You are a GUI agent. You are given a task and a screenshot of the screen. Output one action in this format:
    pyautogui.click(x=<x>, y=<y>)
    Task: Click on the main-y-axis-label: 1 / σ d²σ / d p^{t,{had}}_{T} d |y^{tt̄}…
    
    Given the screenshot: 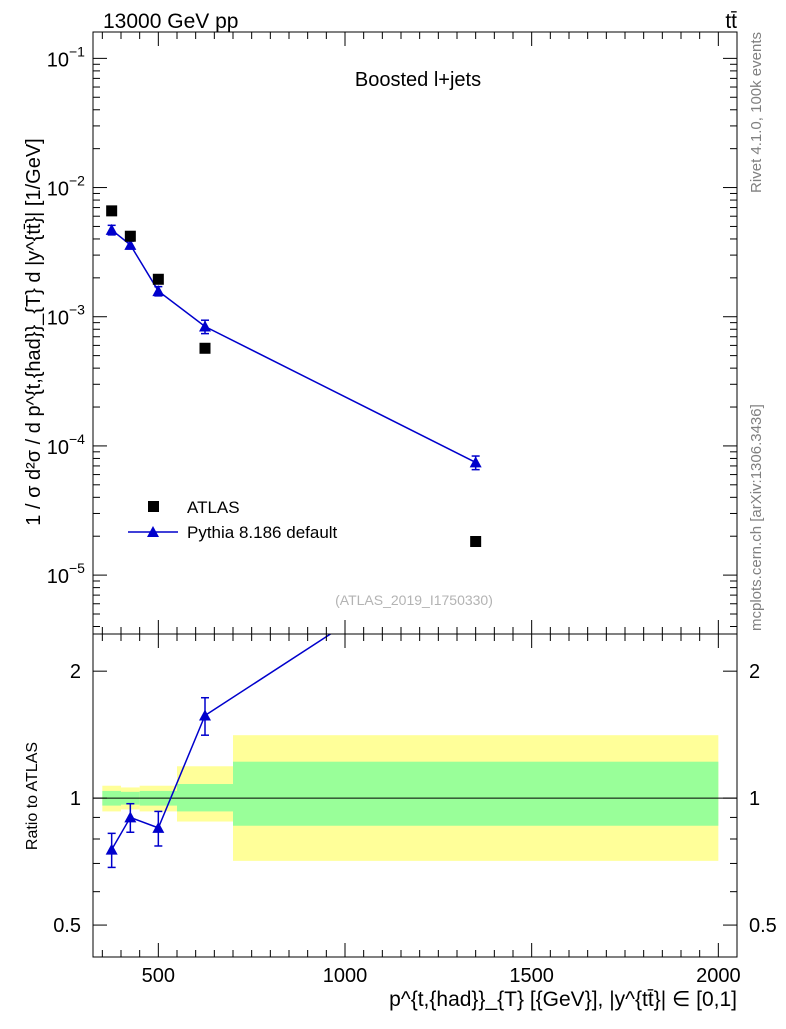 What is the action you would take?
    pyautogui.click(x=34, y=331)
    